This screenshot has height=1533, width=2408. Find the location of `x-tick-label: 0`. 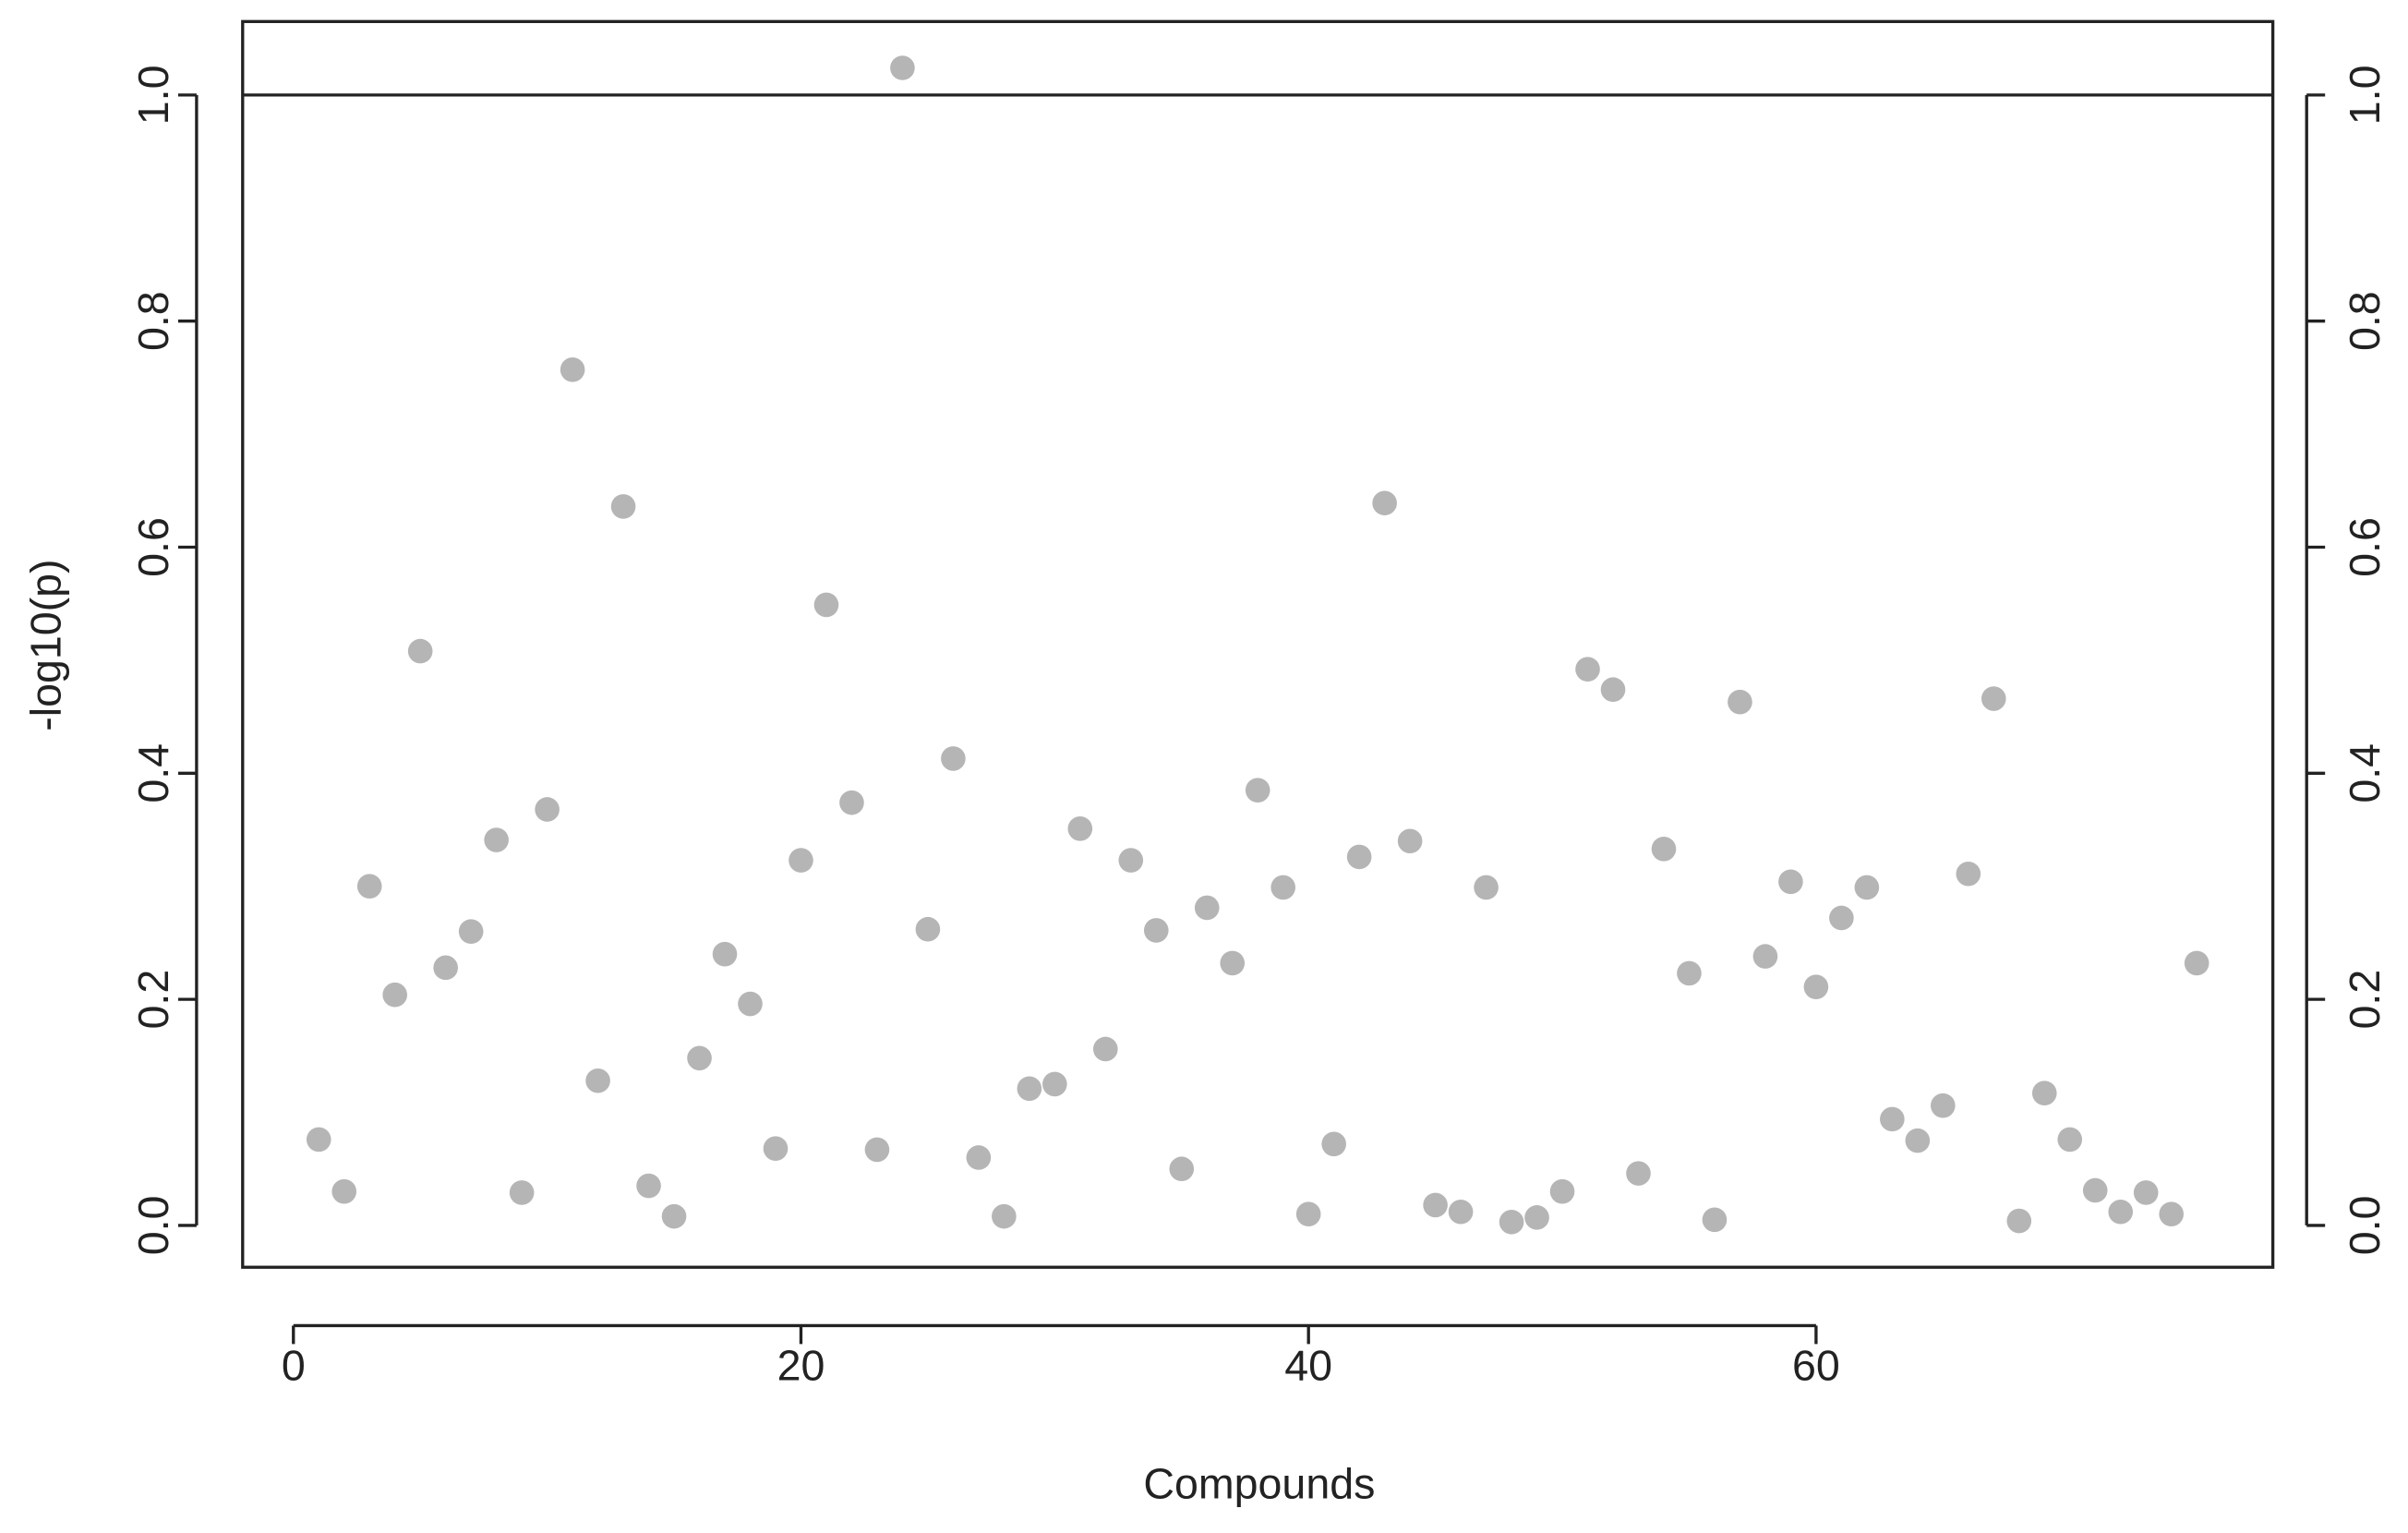

x-tick-label: 0 is located at coordinates (294, 1365).